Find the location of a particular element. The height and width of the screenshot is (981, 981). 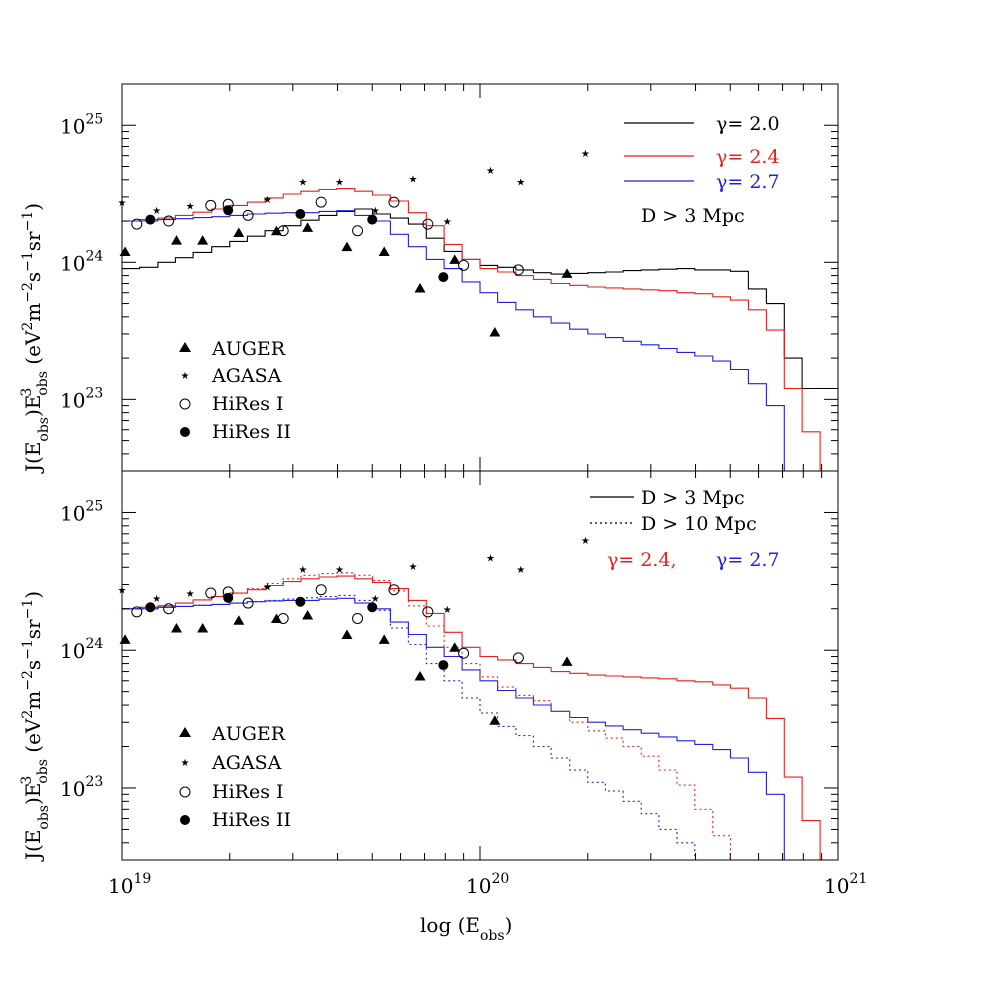

bottom-legend-label-agasa: AGASA is located at coordinates (246, 763).